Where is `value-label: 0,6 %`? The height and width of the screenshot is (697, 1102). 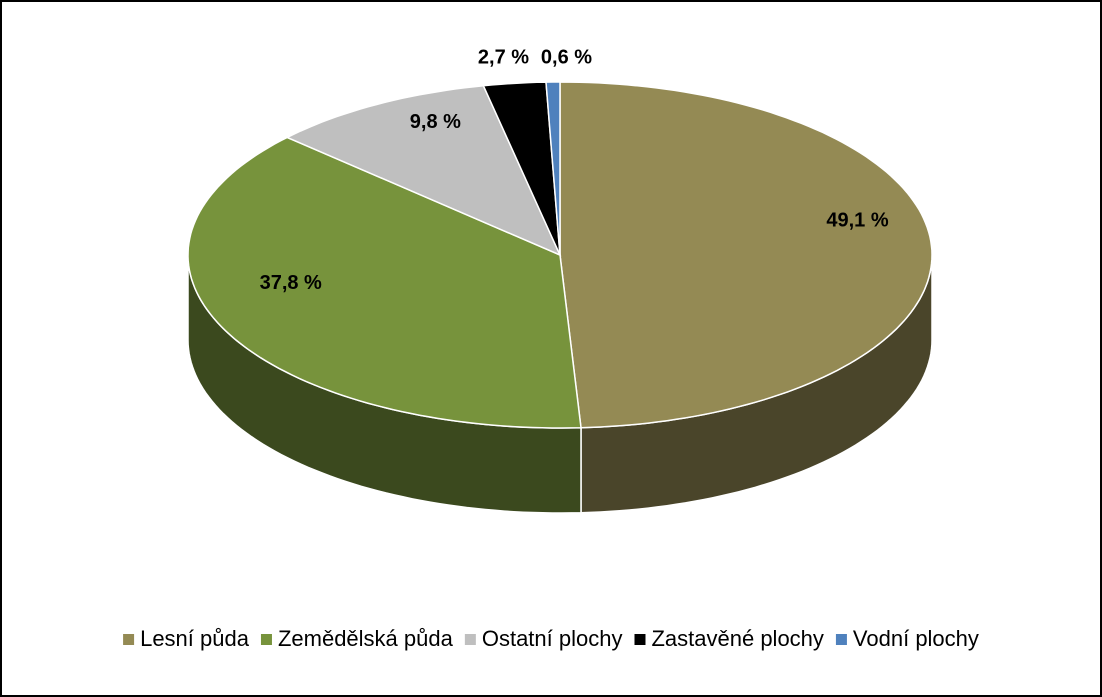
value-label: 0,6 % is located at coordinates (566, 57).